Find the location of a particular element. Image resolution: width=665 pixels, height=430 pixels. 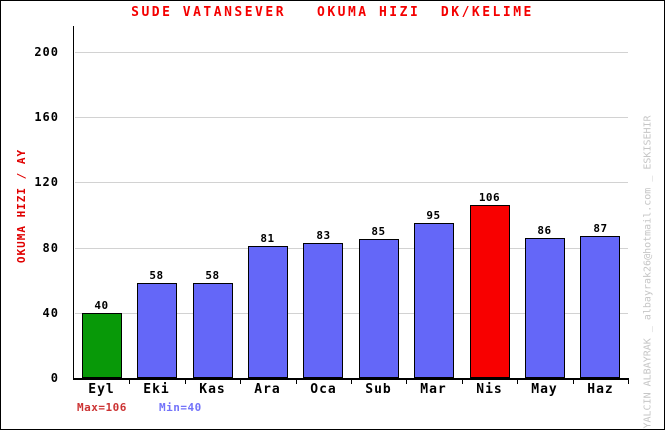

bar-value-label: 106 is located at coordinates (489, 197).